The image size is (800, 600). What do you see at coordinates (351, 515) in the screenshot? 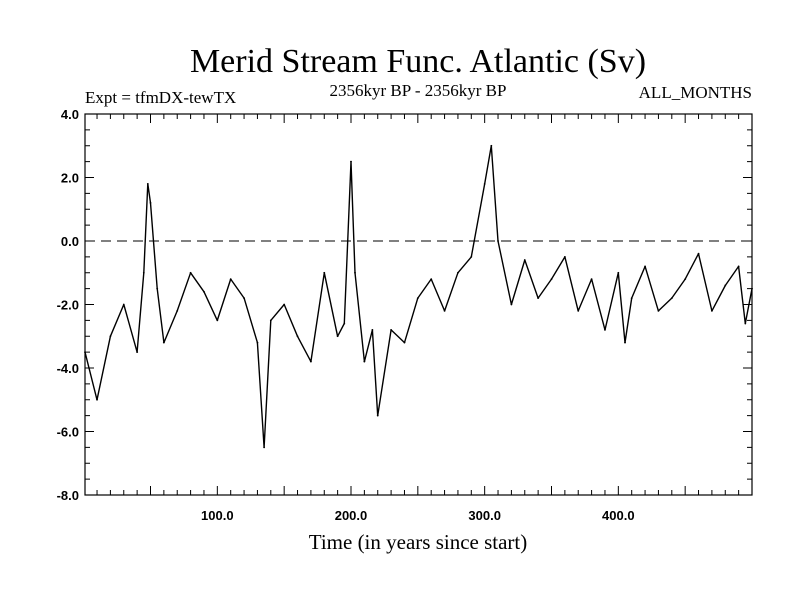
I see `x-tick-label: 200.0` at bounding box center [351, 515].